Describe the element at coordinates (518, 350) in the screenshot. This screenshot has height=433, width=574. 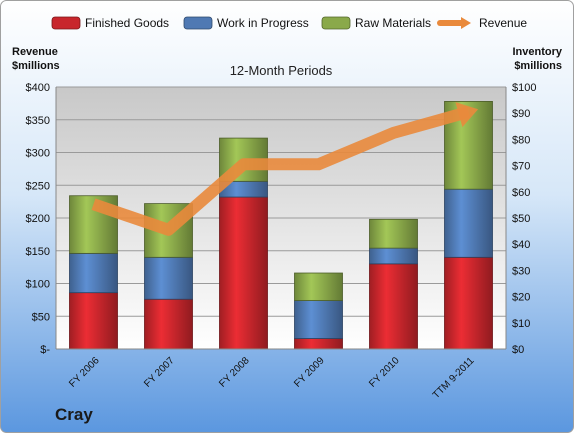
I see `right-axis-tick-label: $0` at that location.